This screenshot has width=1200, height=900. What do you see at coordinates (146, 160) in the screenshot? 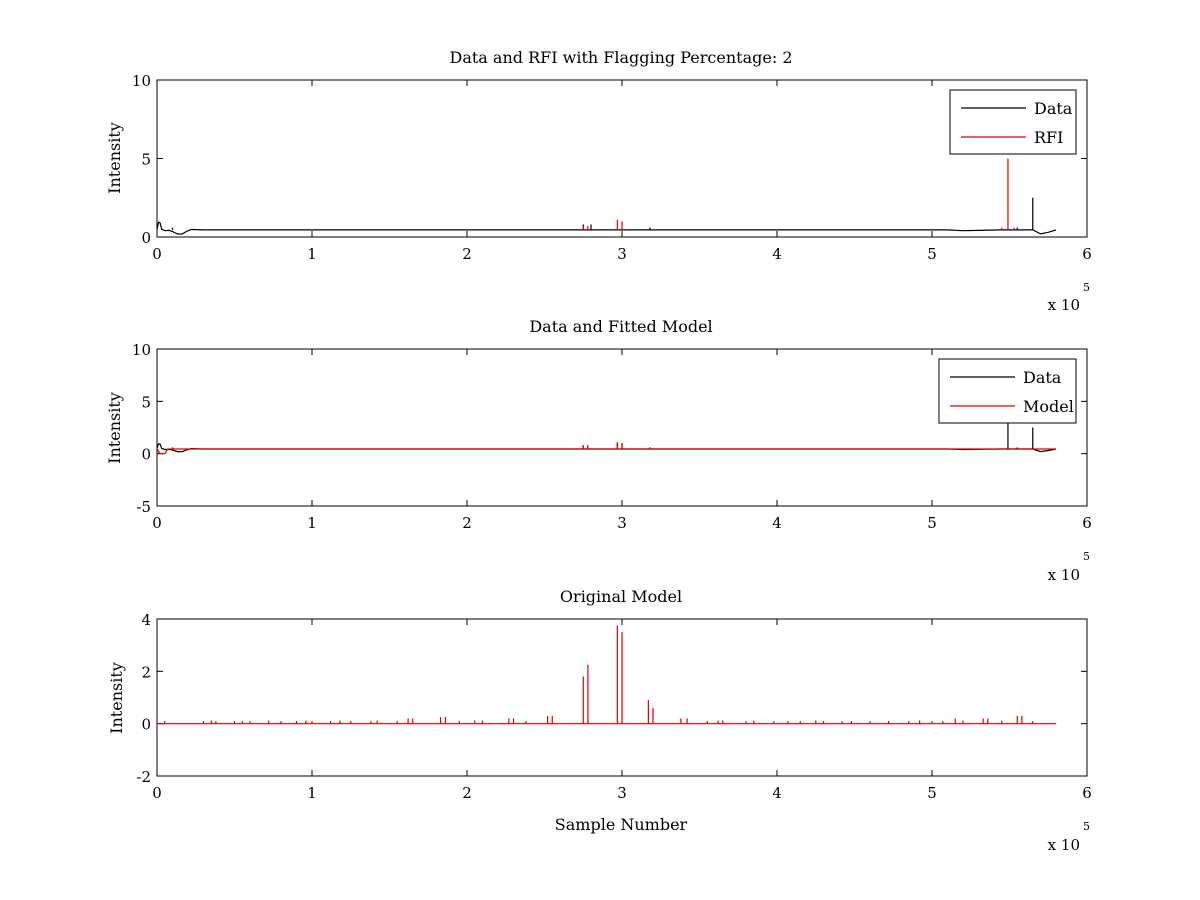
I see `panel-rfi-ytick-label: 5` at bounding box center [146, 160].